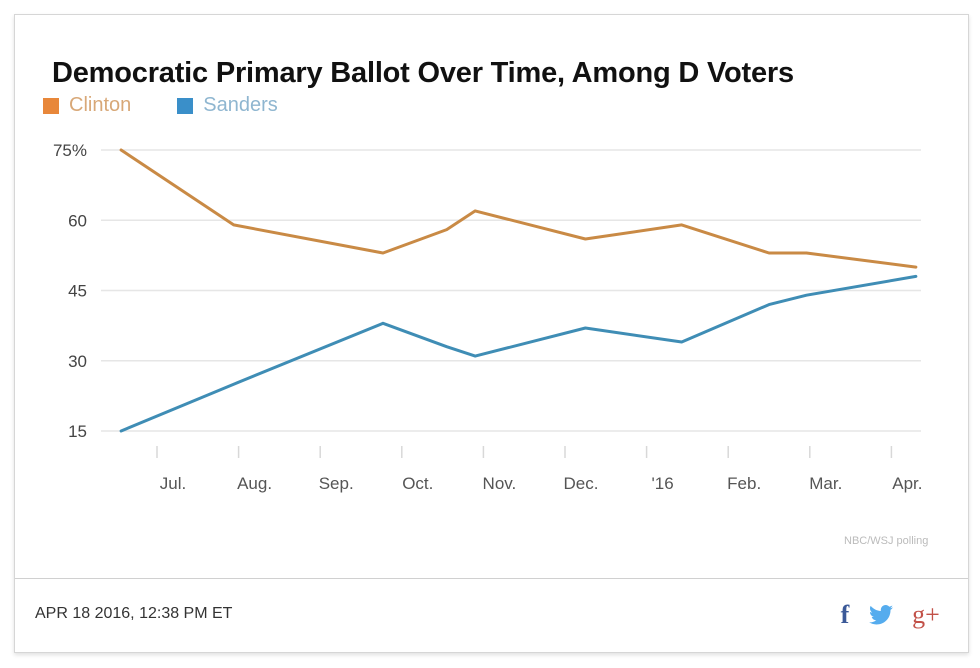 This screenshot has height=668, width=980. I want to click on y-tick-label: 30, so click(77, 361).